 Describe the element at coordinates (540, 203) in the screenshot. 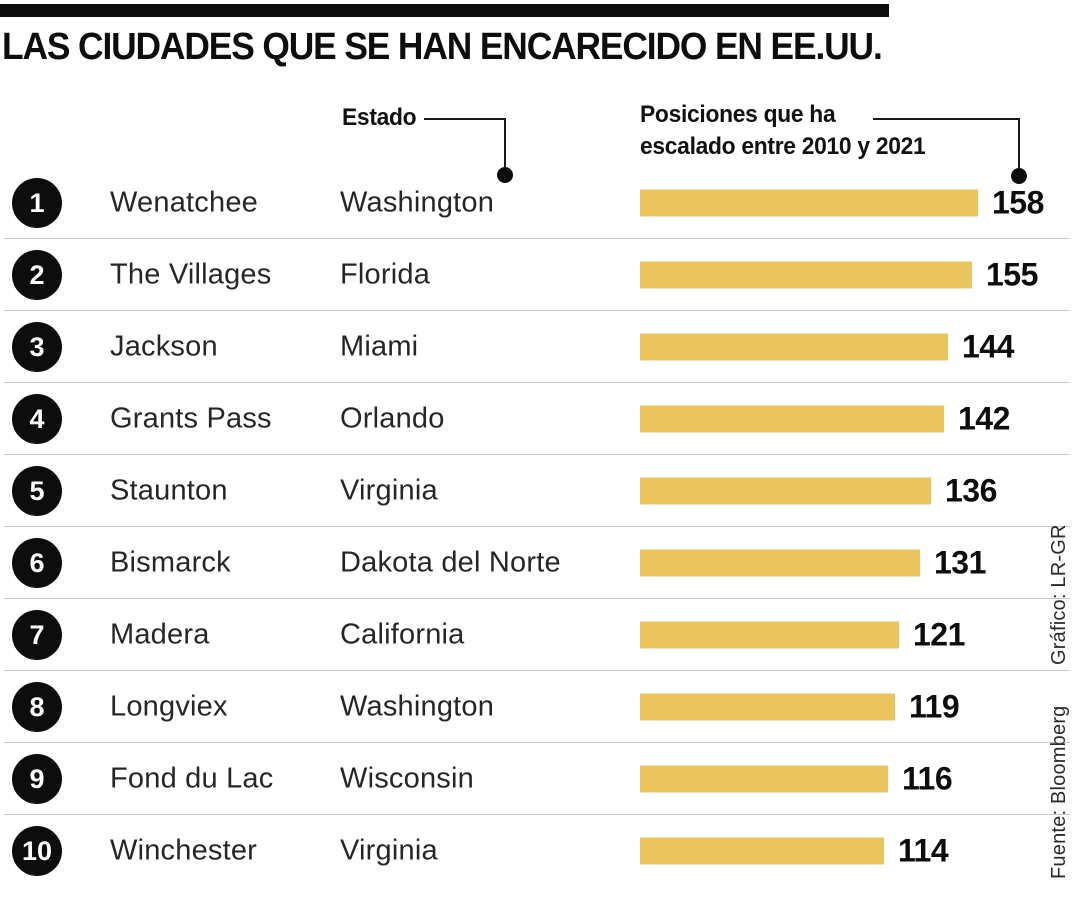

I see `table-row: 1 Wenatchee Washington 158` at that location.